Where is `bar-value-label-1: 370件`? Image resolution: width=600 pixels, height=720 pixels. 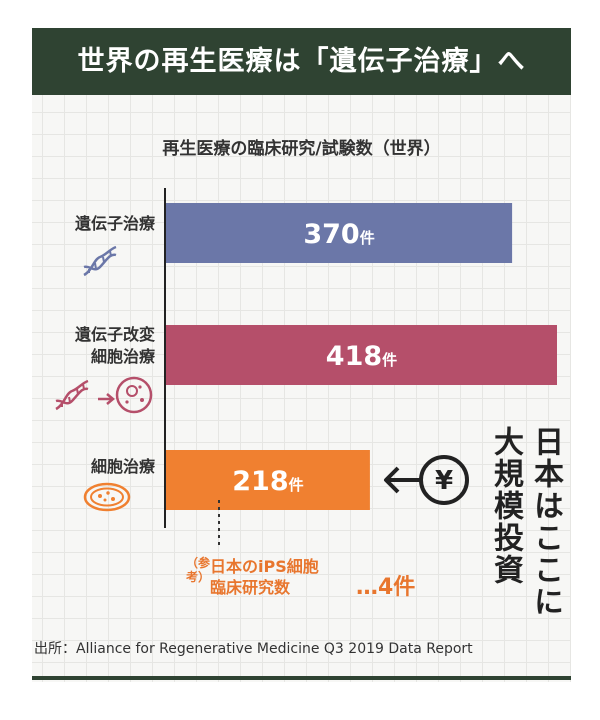 bar-value-label-1: 370件 is located at coordinates (338, 234).